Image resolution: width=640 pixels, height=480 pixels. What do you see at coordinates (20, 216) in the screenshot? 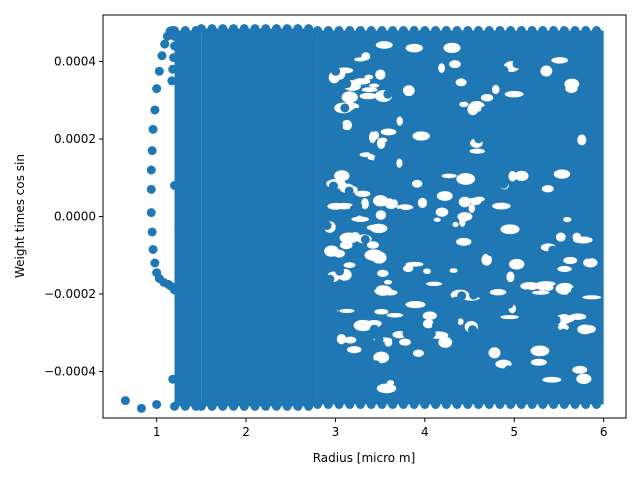
I see `y-axis-label: Weight times cos sin` at bounding box center [20, 216].